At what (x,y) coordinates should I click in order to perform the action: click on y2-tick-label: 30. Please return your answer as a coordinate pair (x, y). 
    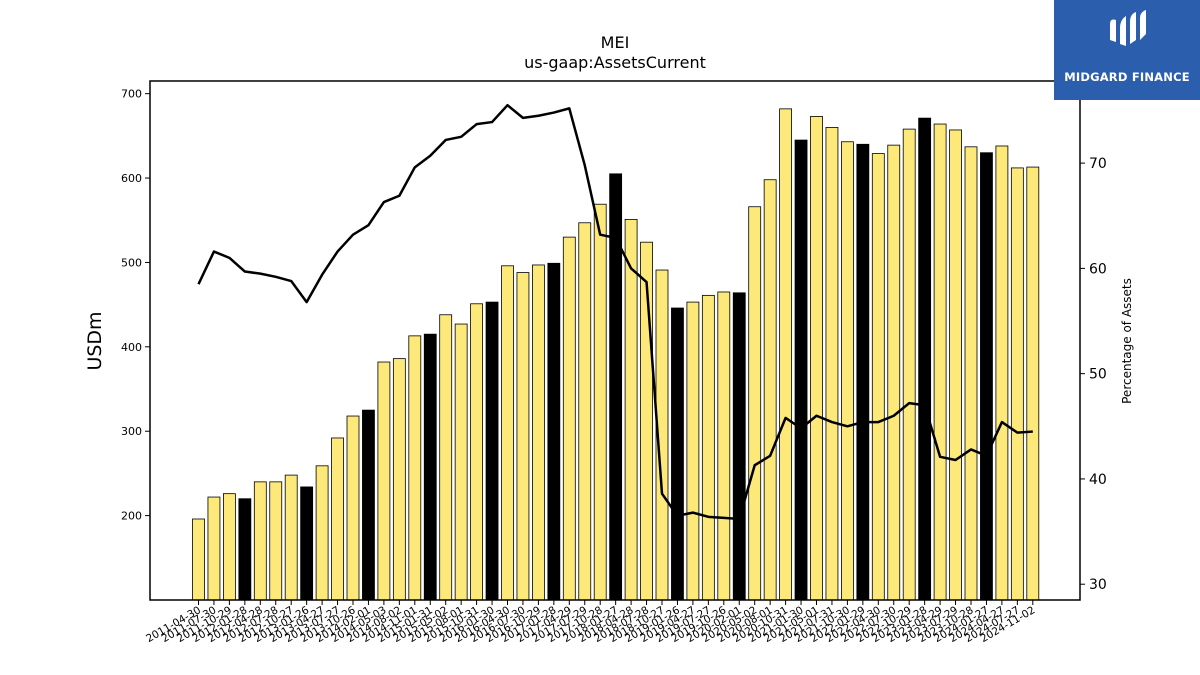
    Looking at the image, I should click on (1098, 585).